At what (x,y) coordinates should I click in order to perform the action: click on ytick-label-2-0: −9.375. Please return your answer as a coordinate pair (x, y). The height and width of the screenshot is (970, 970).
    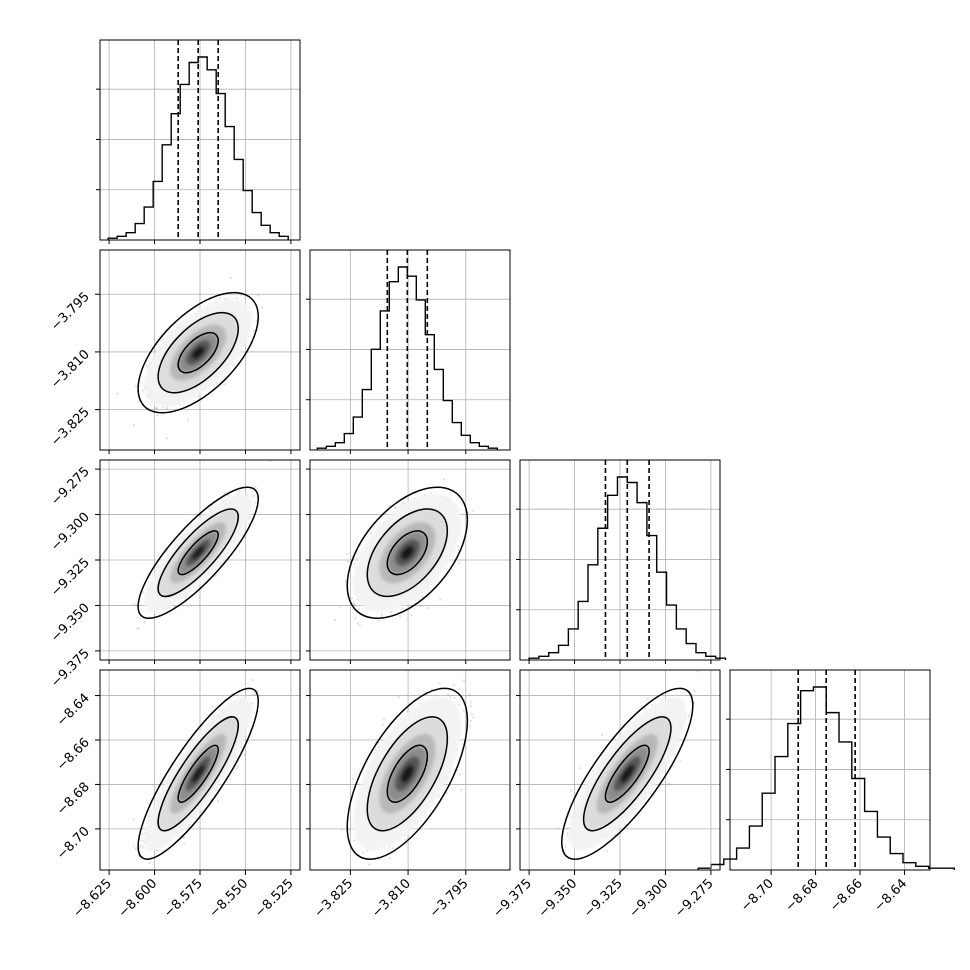
    Looking at the image, I should click on (70, 668).